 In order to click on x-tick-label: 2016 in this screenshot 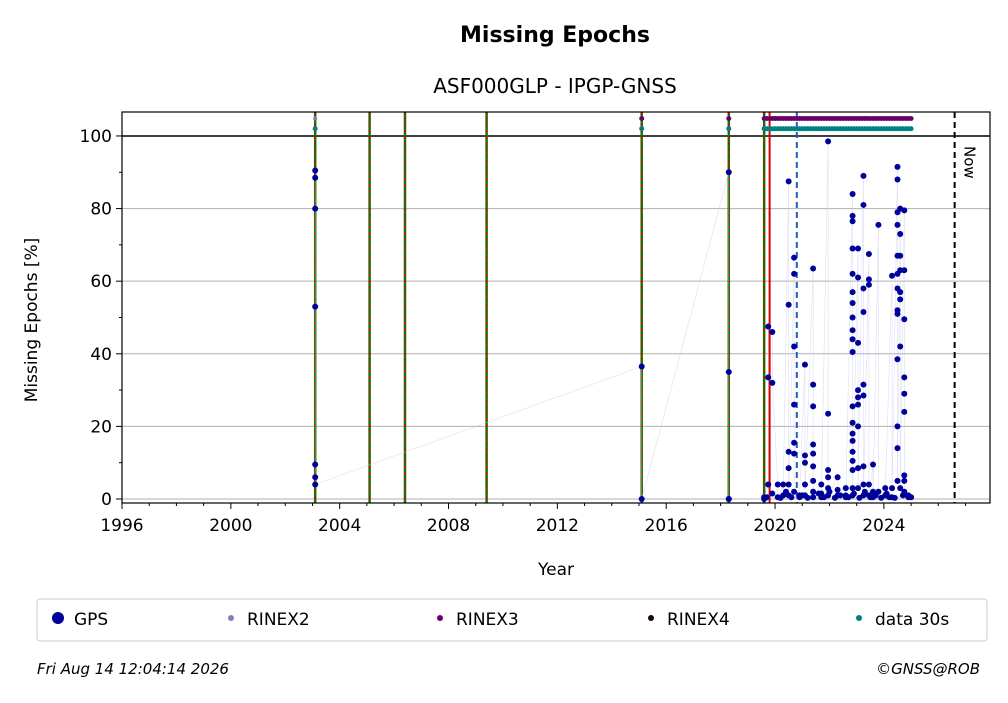, I will do `click(666, 526)`.